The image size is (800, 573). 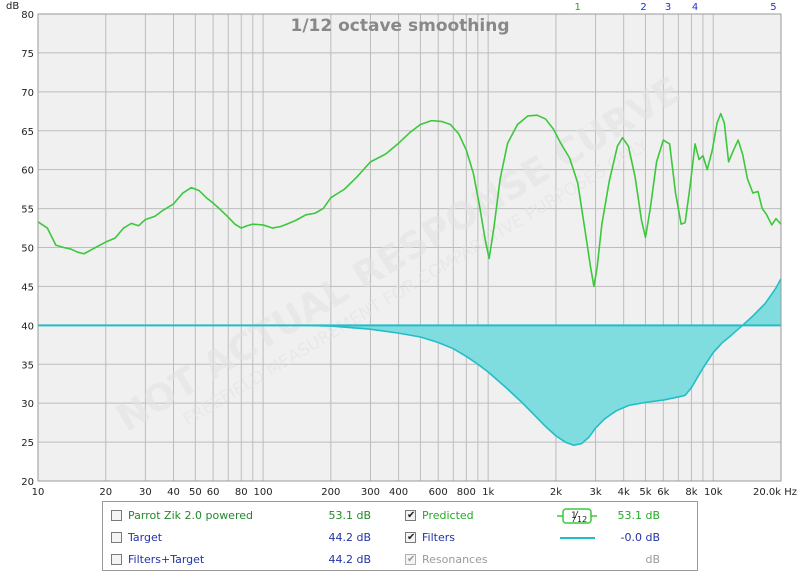 What do you see at coordinates (116, 515) in the screenshot?
I see `checkbox-parrot` at bounding box center [116, 515].